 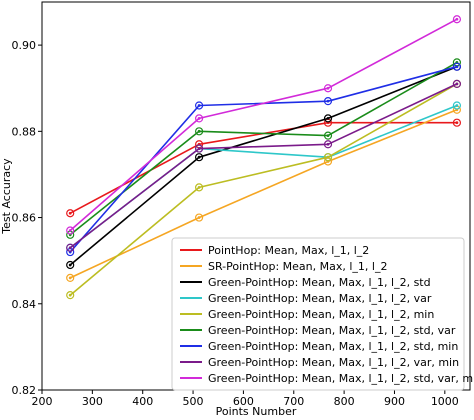 I want to click on x-tick-label: 800, so click(x=344, y=401).